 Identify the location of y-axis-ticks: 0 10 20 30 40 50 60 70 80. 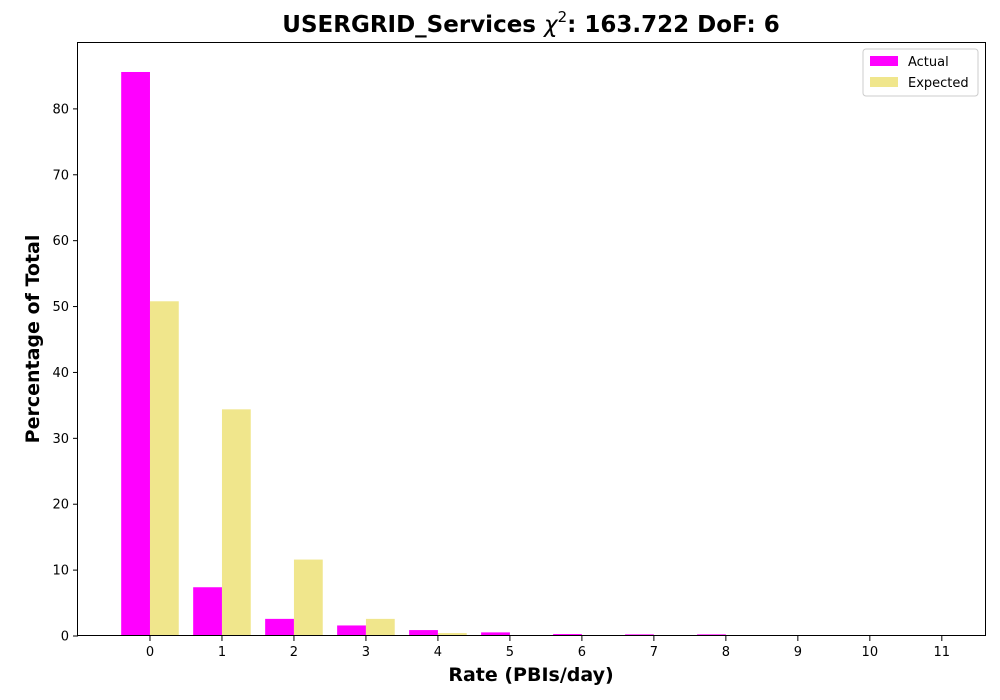
(65, 373).